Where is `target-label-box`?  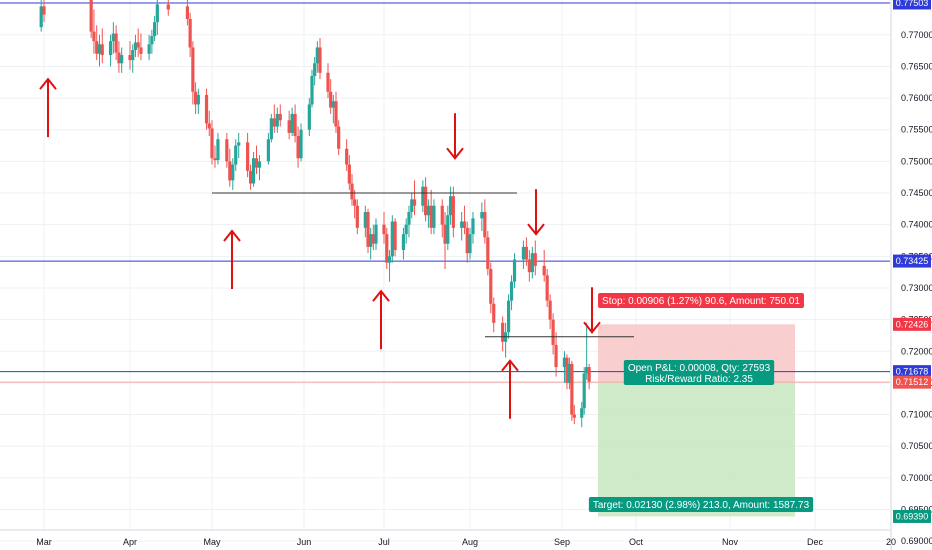
target-label-box is located at coordinates (701, 504).